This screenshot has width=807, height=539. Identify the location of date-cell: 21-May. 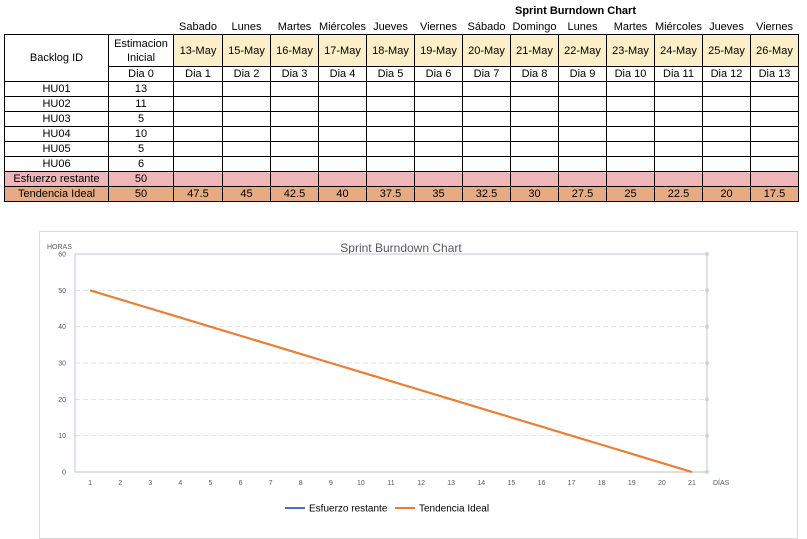
(534, 50).